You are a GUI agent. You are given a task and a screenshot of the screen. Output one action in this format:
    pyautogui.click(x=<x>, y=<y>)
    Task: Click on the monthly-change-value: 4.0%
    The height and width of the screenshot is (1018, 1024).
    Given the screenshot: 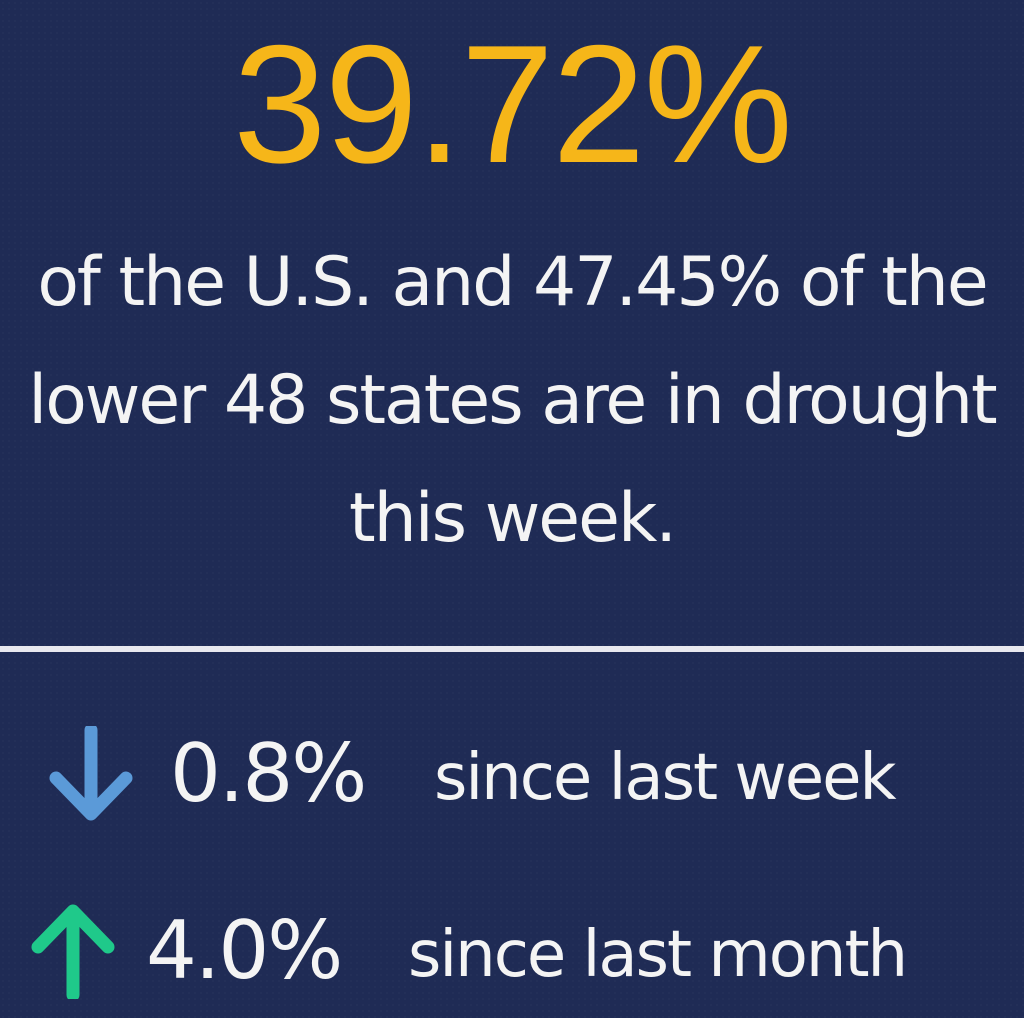 What is the action you would take?
    pyautogui.click(x=244, y=950)
    